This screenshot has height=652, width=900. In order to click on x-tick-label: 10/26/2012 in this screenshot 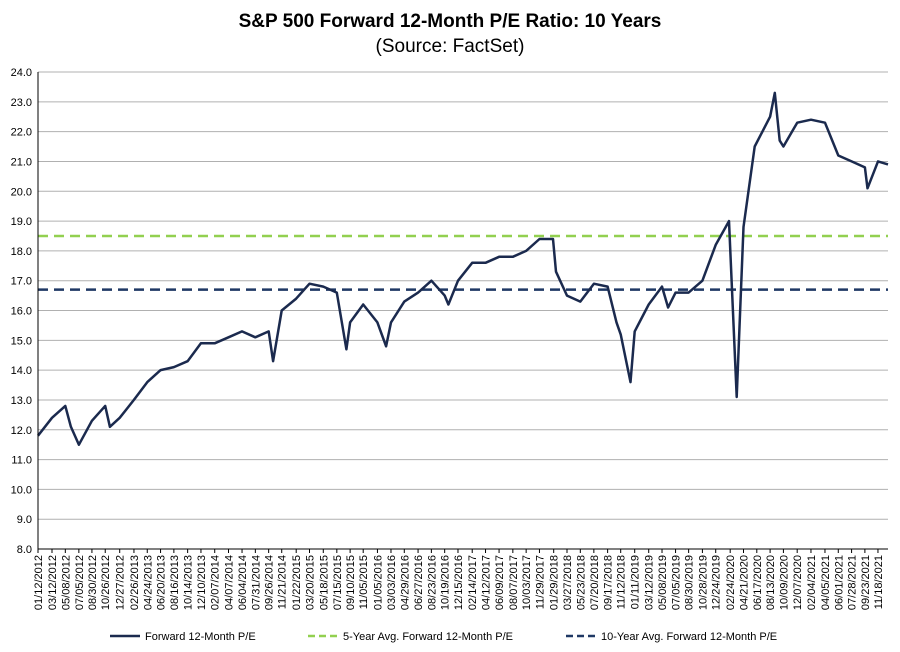, I will do `click(106, 582)`.